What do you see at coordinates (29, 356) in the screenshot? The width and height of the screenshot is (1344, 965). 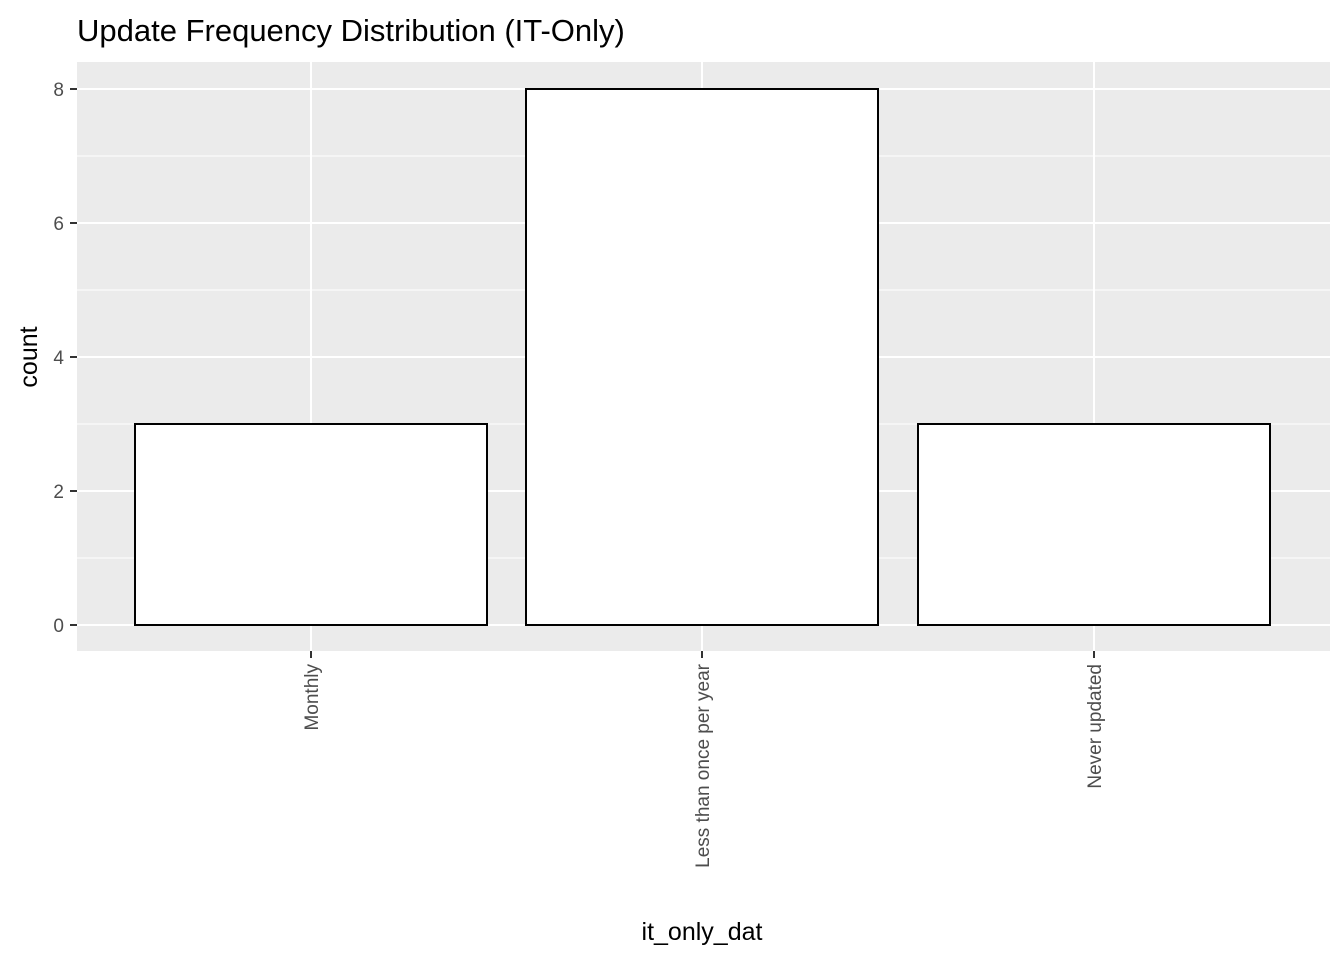 I see `y-axis-title: count` at bounding box center [29, 356].